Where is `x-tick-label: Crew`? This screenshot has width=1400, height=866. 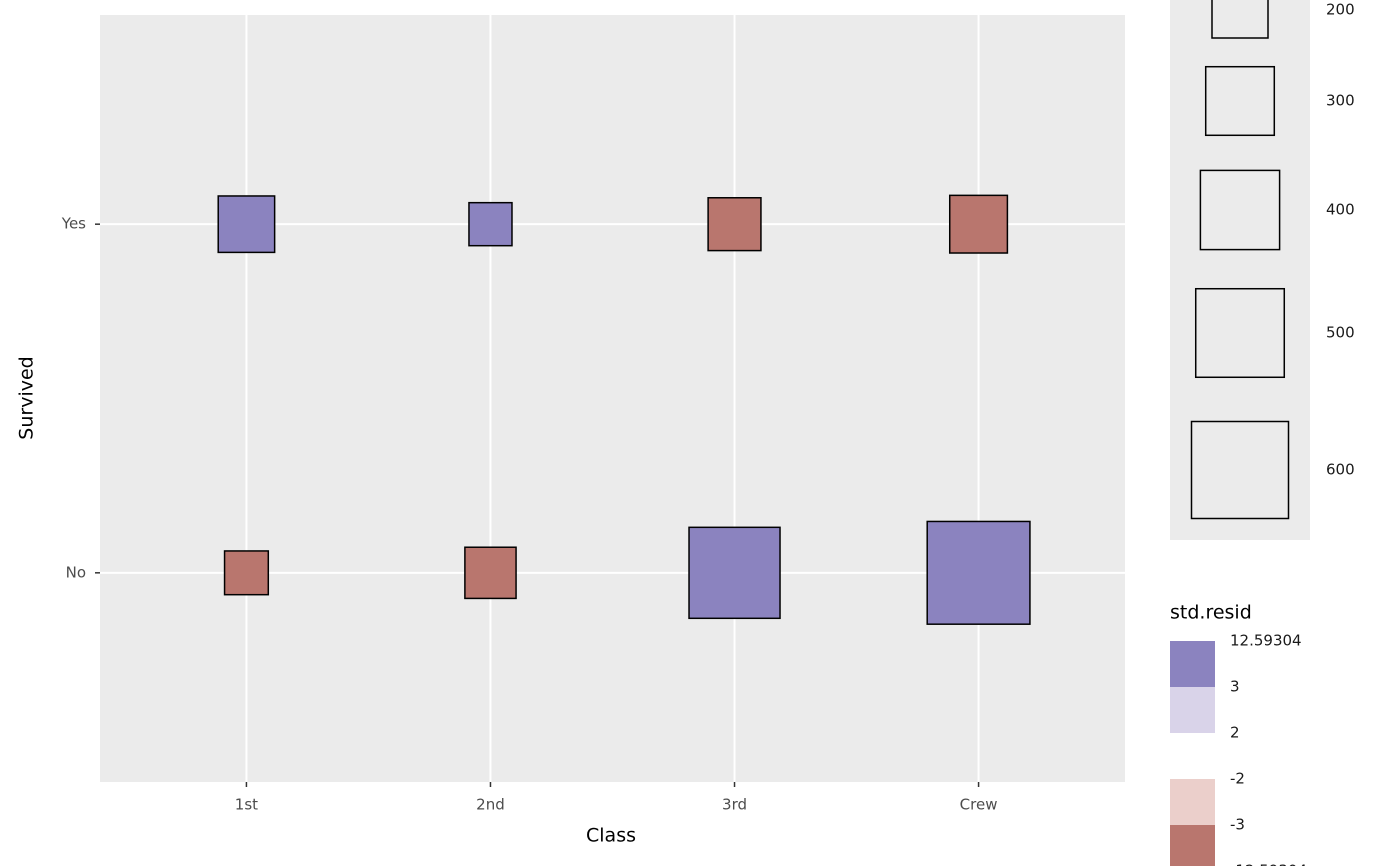
x-tick-label: Crew is located at coordinates (979, 805).